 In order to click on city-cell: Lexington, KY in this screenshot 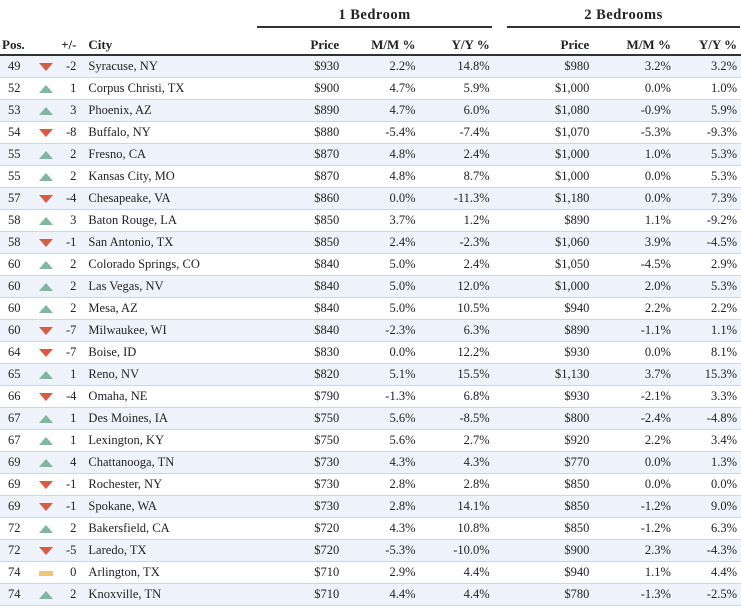, I will do `click(177, 440)`.